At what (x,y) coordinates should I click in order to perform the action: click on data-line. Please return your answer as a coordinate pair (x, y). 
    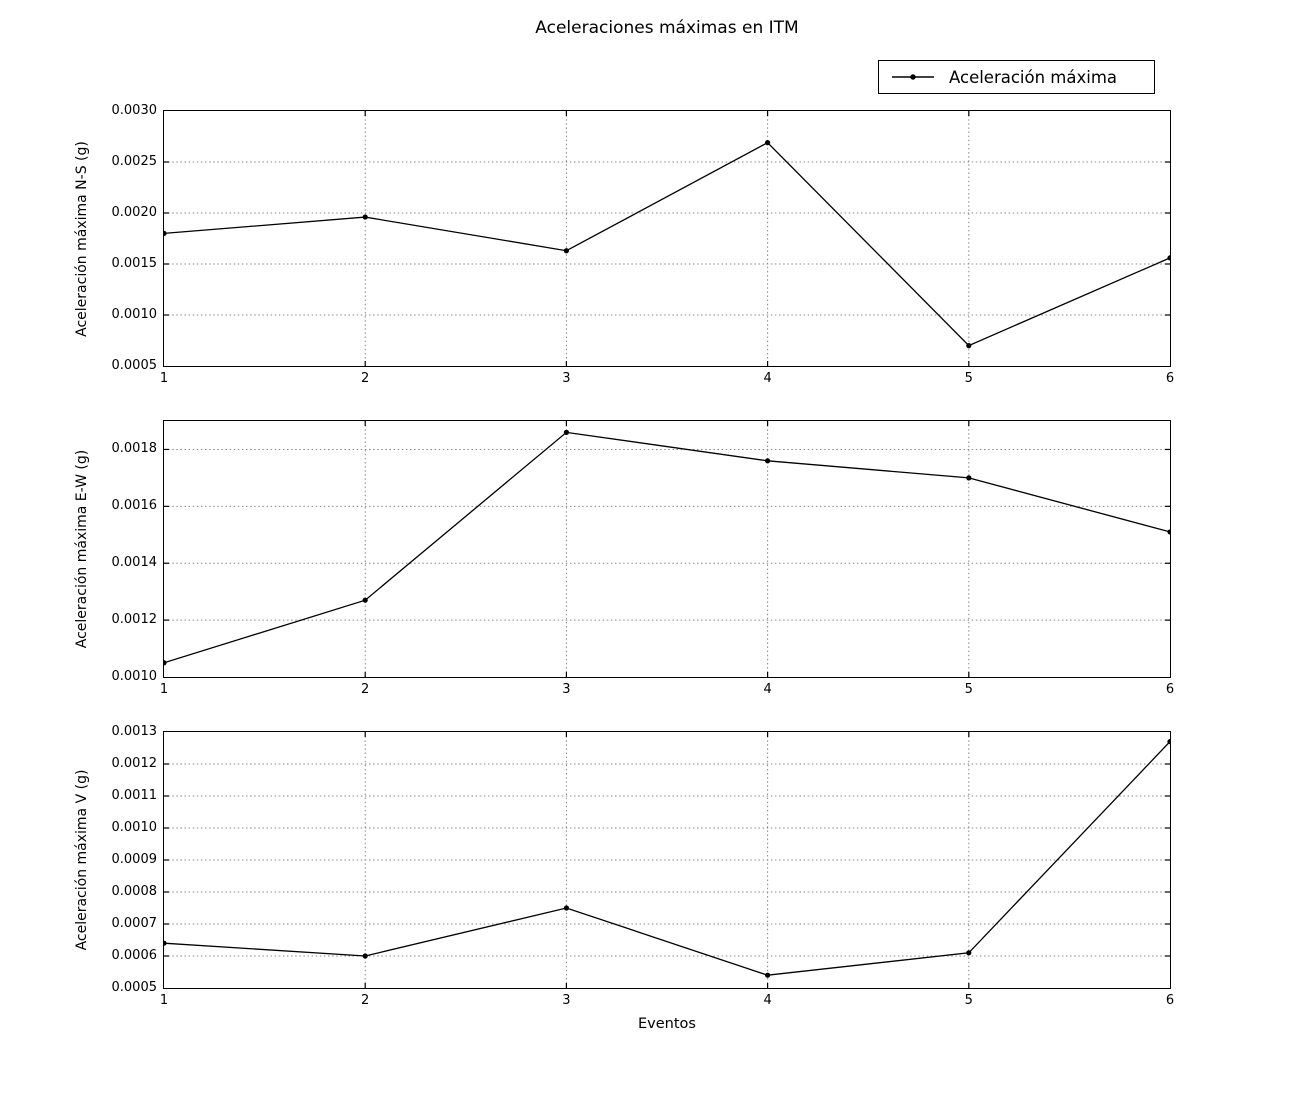
    Looking at the image, I should click on (667, 244).